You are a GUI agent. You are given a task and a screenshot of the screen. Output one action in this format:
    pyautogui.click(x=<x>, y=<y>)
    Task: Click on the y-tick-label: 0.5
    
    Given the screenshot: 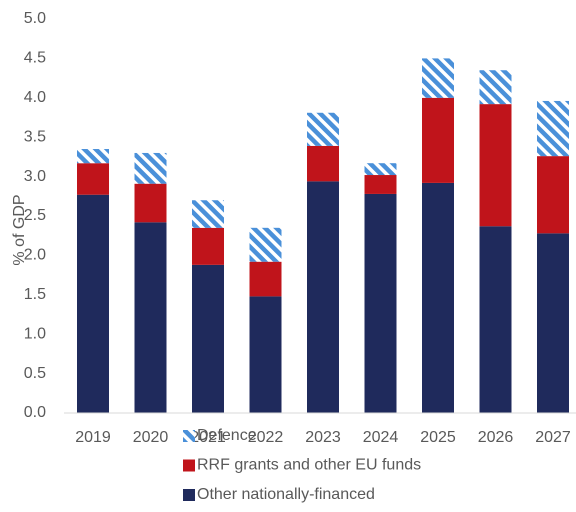 What is the action you would take?
    pyautogui.click(x=35, y=373)
    